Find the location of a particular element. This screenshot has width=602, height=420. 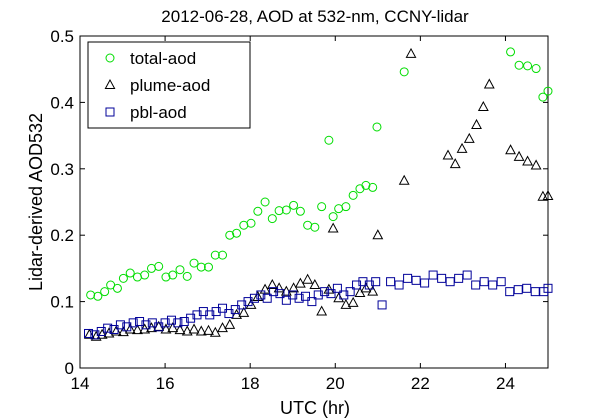

y-tick-label: 0.1 is located at coordinates (62, 302).